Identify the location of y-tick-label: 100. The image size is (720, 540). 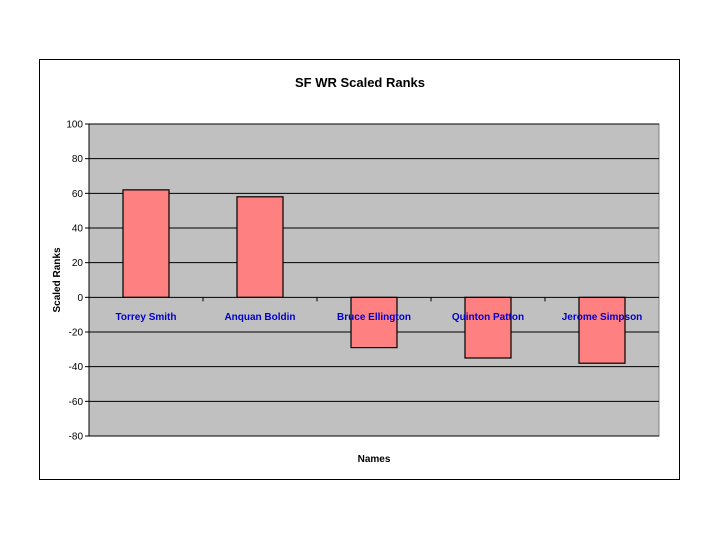
(74, 125).